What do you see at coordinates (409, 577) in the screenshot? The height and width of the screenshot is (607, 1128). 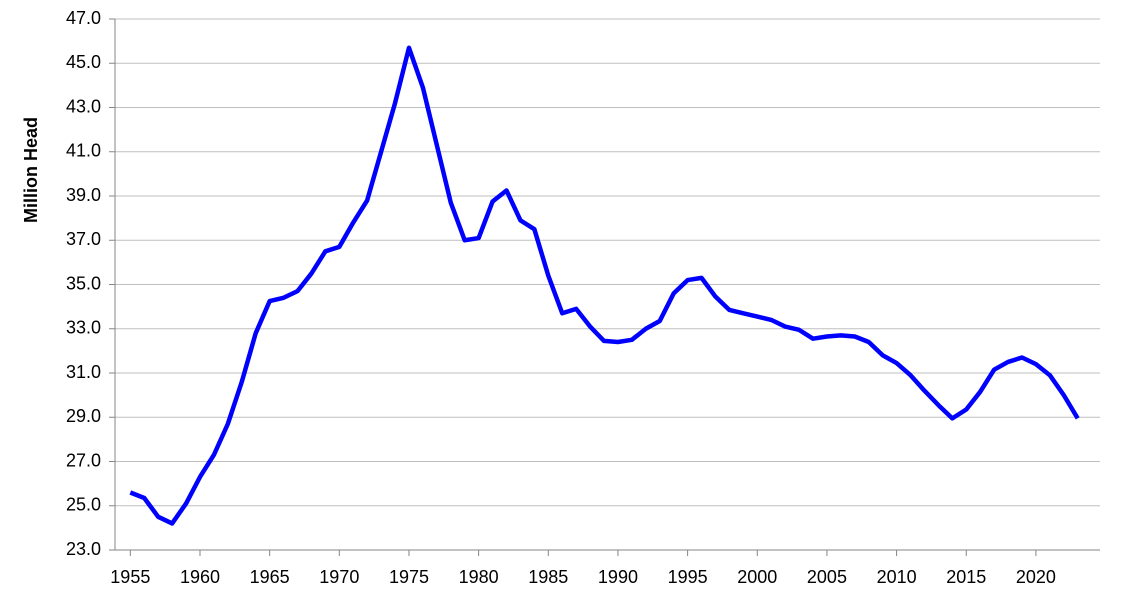 I see `x-tick-label: 1975` at bounding box center [409, 577].